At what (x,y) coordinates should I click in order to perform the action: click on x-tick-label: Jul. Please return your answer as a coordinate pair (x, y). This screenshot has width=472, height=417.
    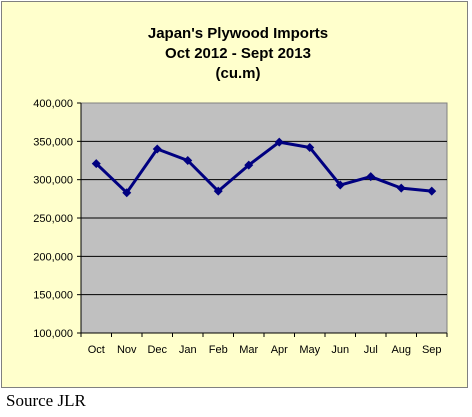
    Looking at the image, I should click on (371, 350).